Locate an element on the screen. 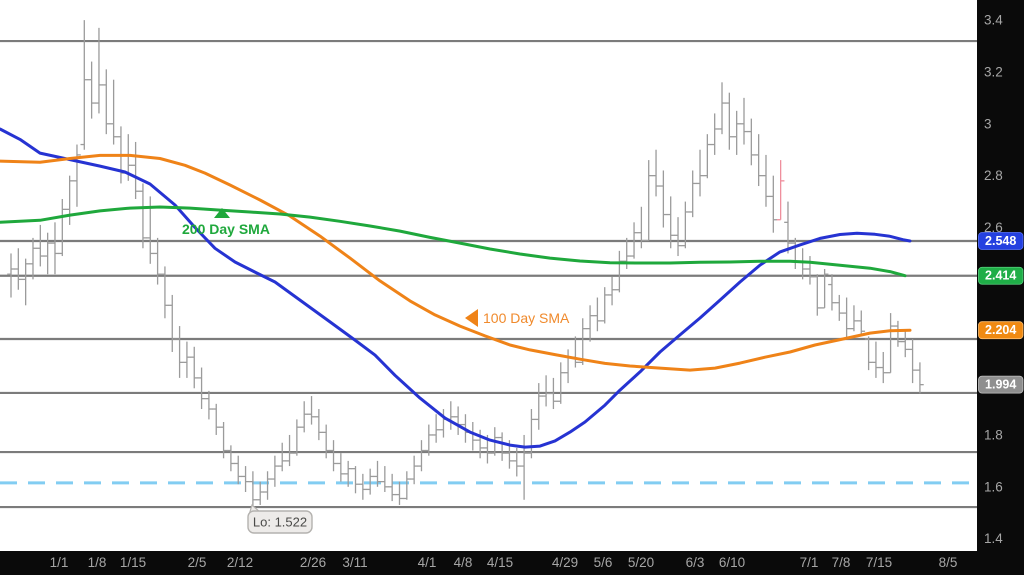  price-badge-text-50-day-sma: 2.548 is located at coordinates (1000, 241).